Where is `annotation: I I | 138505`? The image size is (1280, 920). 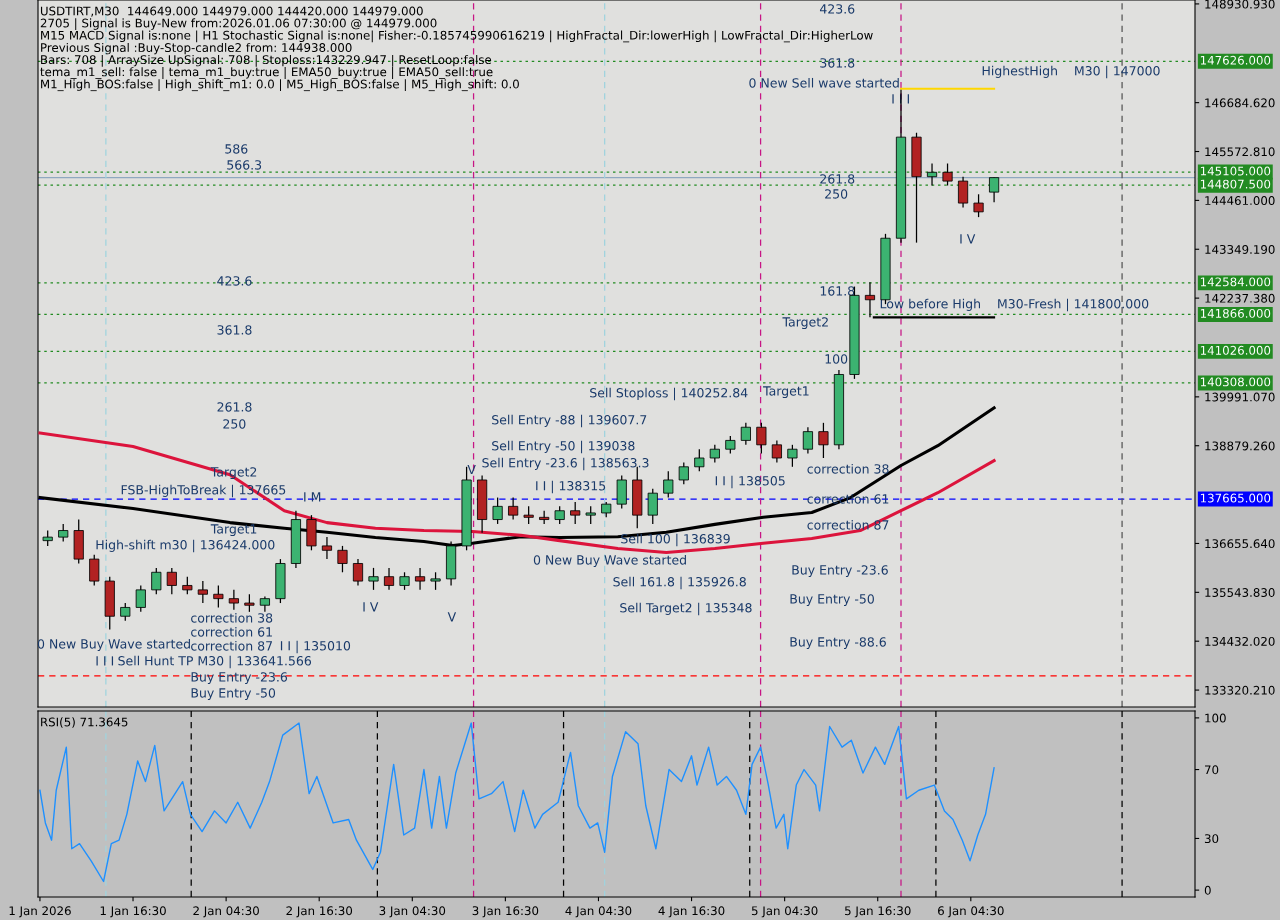
annotation: I I | 138505 is located at coordinates (750, 482).